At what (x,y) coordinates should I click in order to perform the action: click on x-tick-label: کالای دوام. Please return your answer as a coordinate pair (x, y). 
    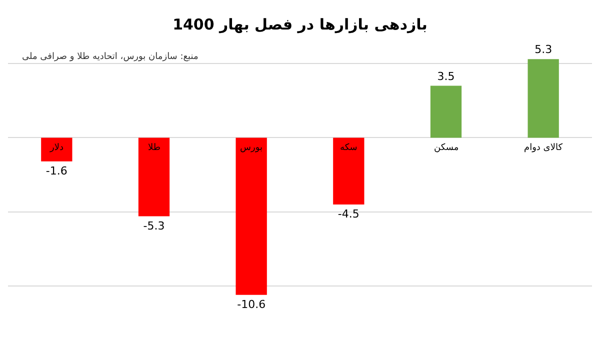
    Looking at the image, I should click on (544, 148).